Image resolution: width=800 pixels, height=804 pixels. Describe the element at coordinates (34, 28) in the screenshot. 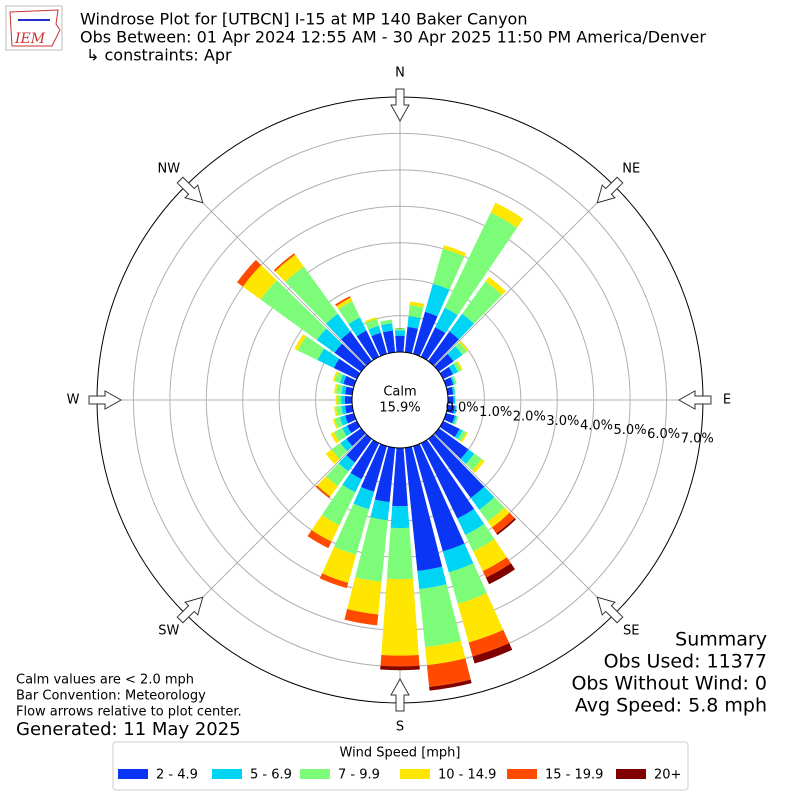

I see `logo: IEM` at that location.